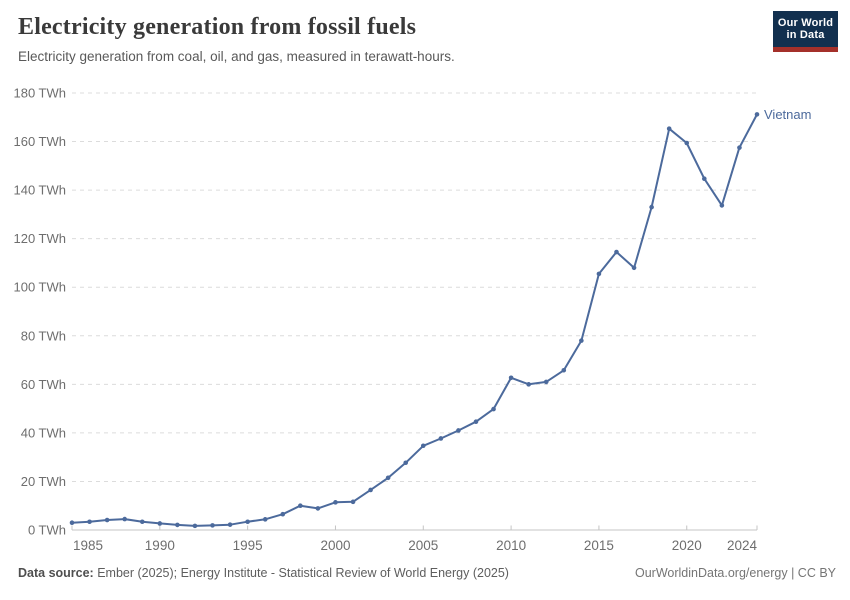 The width and height of the screenshot is (850, 600). What do you see at coordinates (43, 481) in the screenshot?
I see `y-axis-label: 20 TWh` at bounding box center [43, 481].